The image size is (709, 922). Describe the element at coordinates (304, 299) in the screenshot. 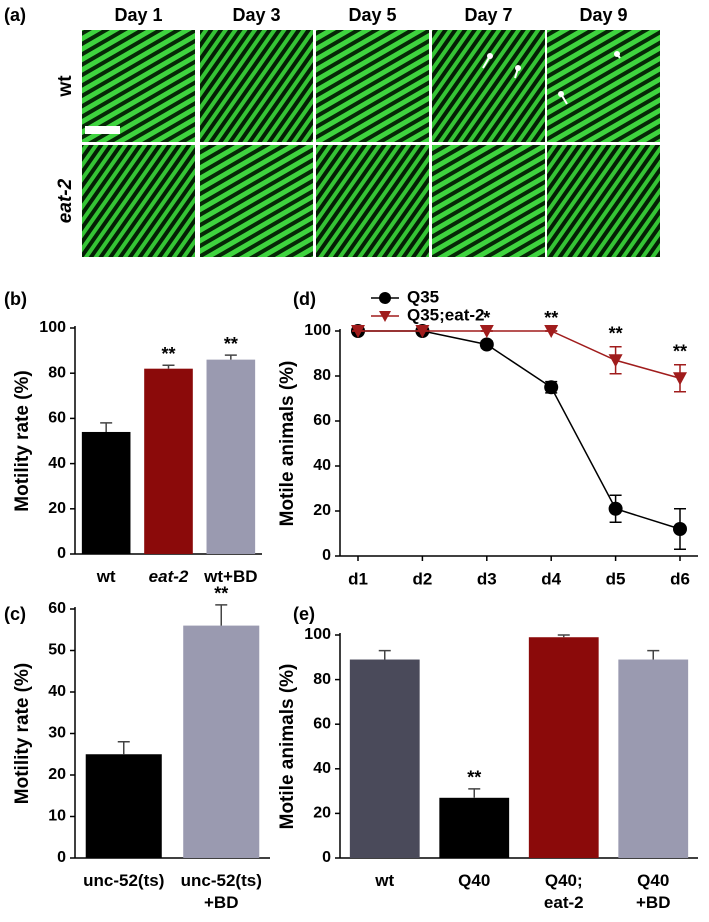

I see `panel-label: (d)` at that location.